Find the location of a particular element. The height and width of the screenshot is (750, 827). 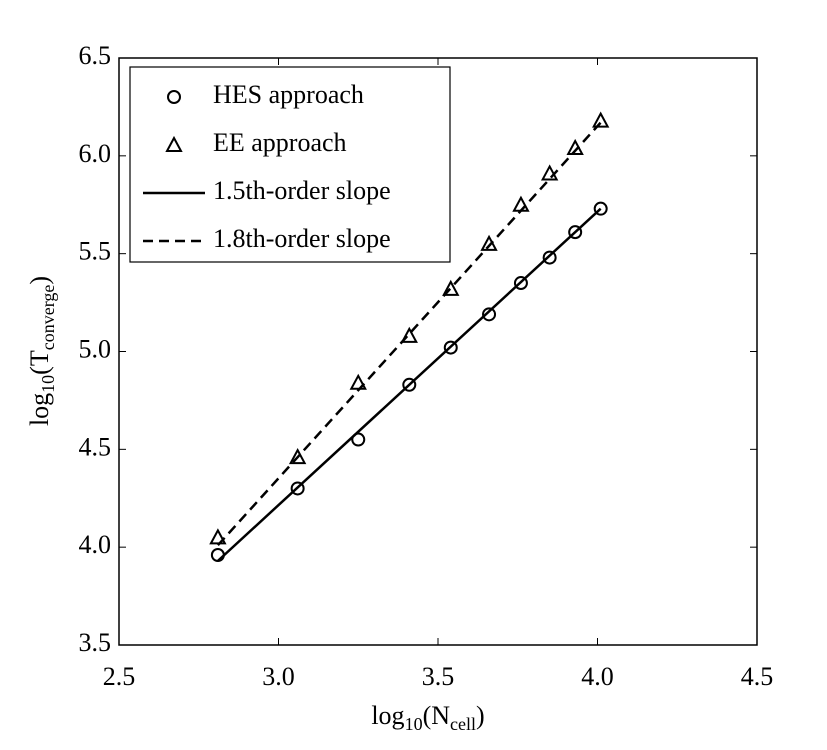

y-tick-label: 6.5 is located at coordinates (95, 55).